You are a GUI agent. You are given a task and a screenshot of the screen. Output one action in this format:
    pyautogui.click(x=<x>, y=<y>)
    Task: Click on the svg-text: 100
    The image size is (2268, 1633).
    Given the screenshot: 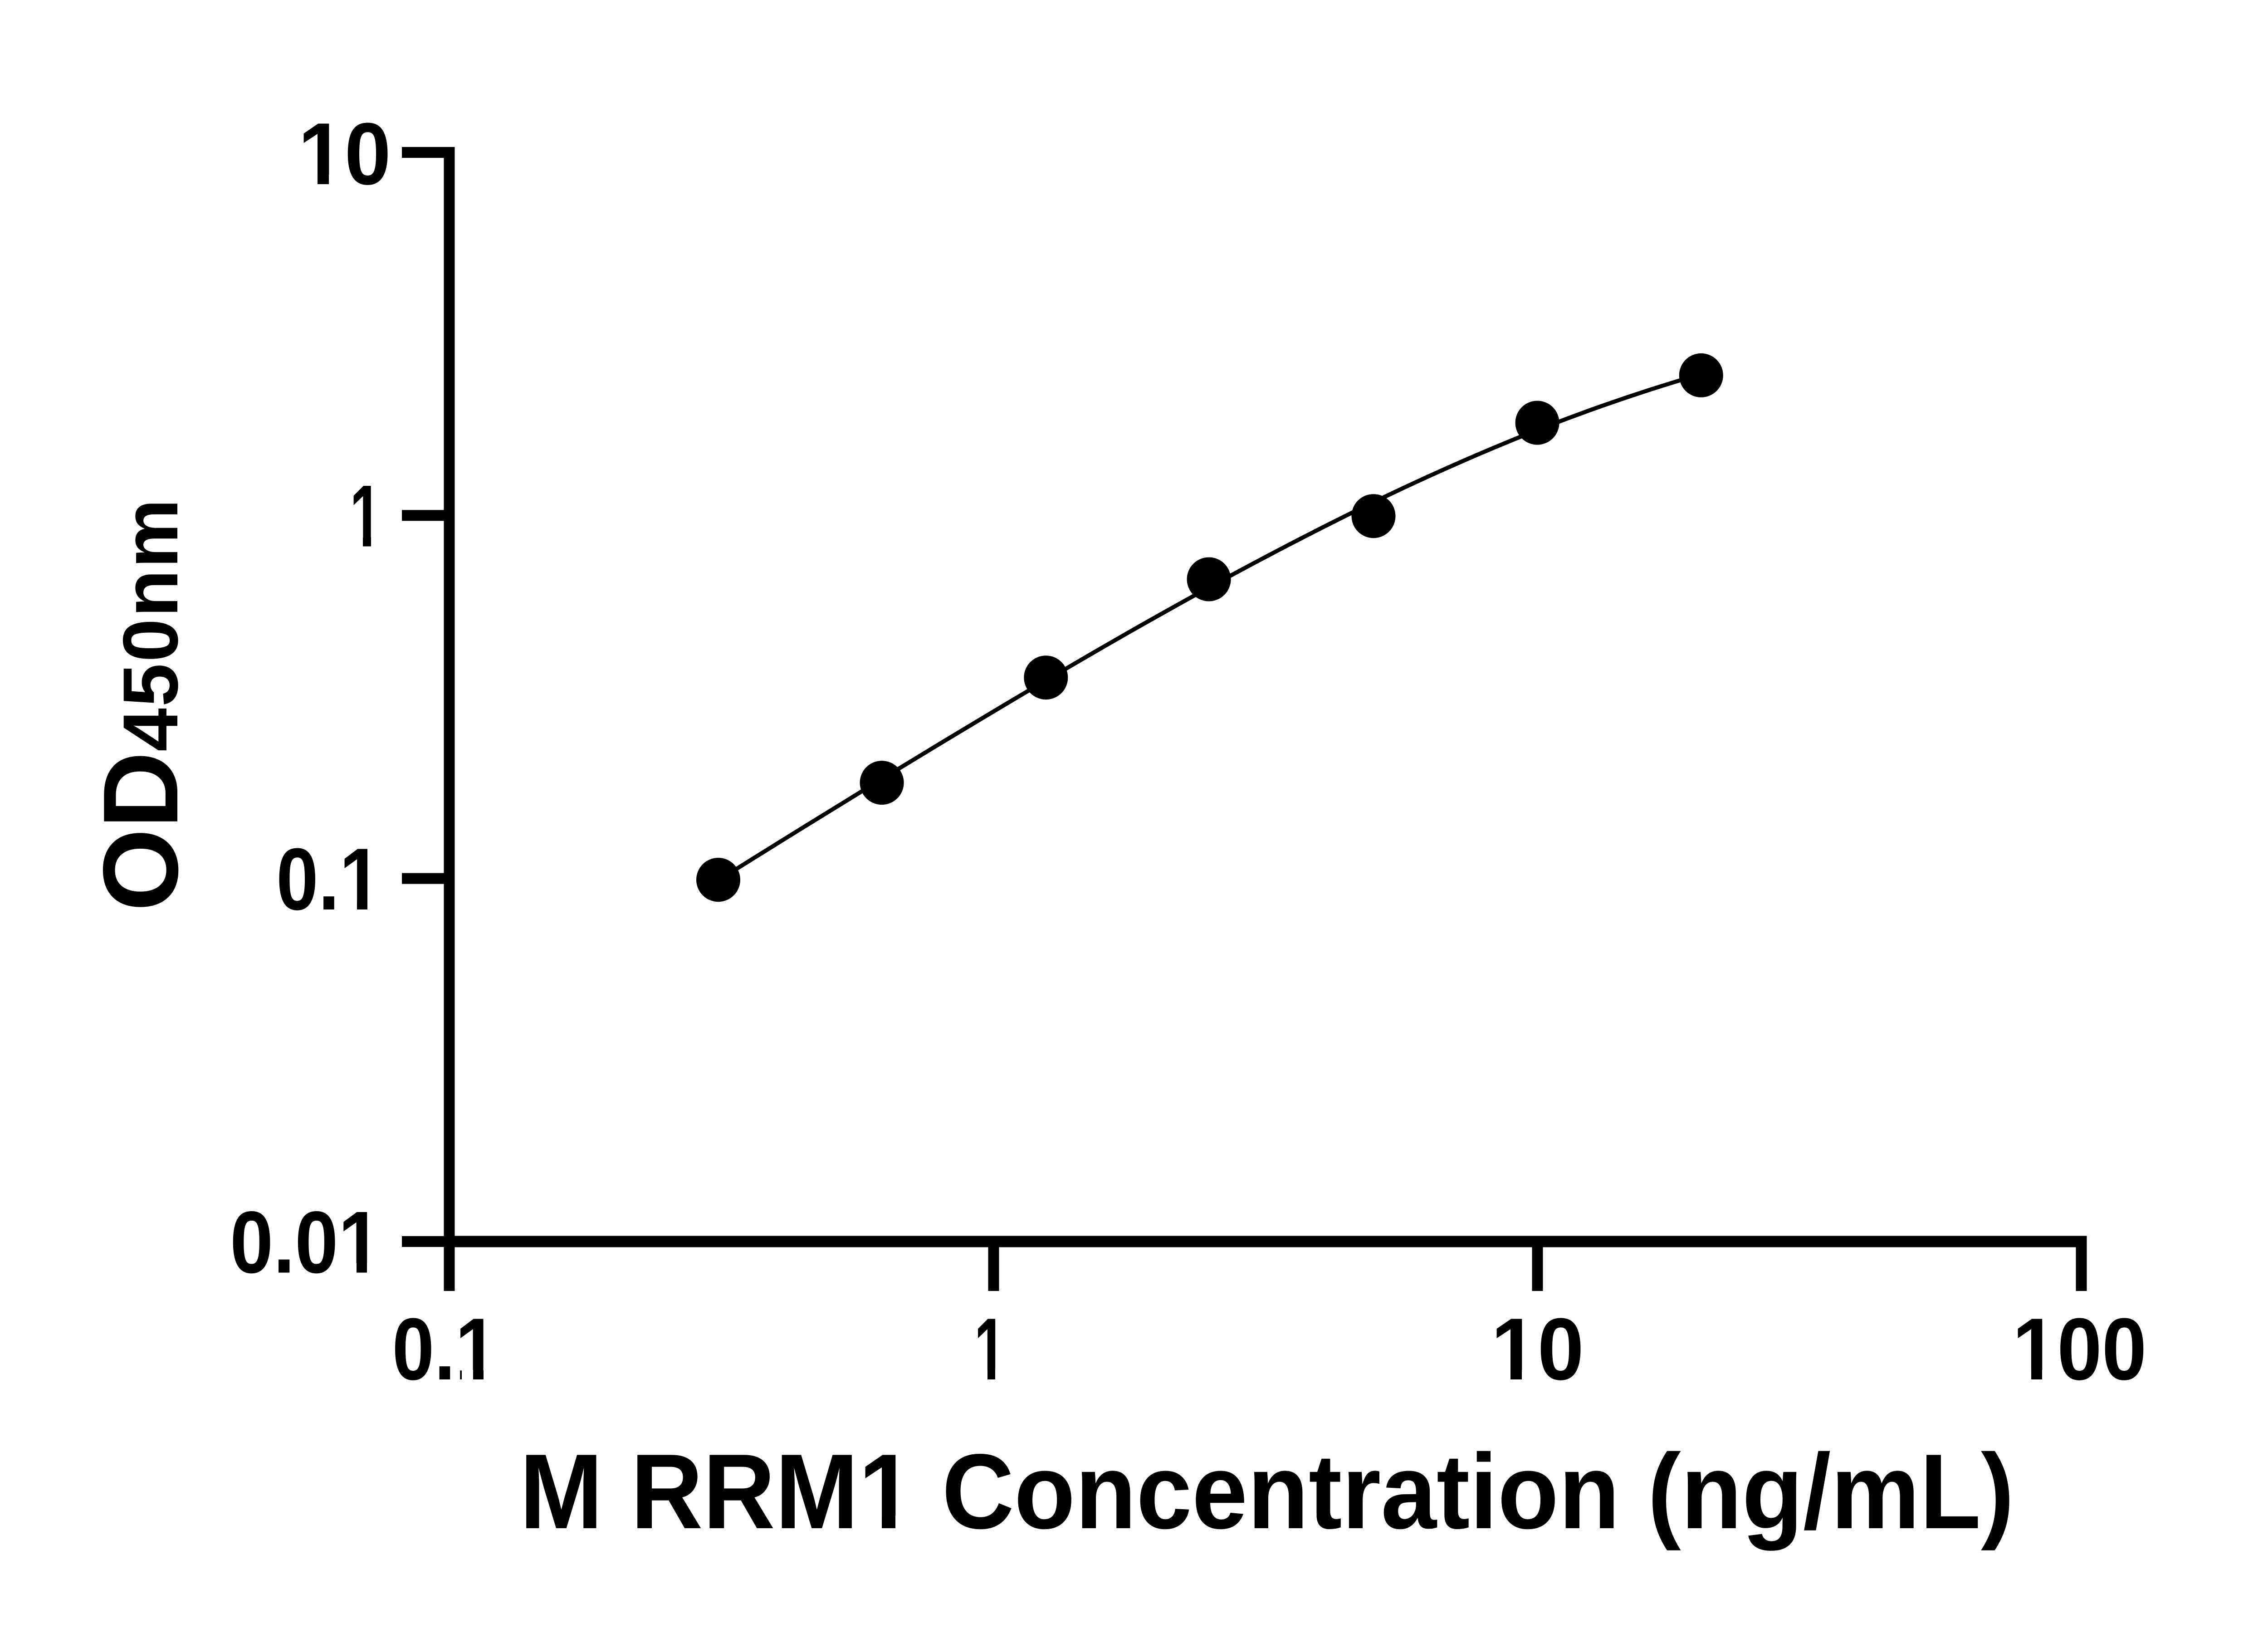 What is the action you would take?
    pyautogui.click(x=2080, y=1349)
    